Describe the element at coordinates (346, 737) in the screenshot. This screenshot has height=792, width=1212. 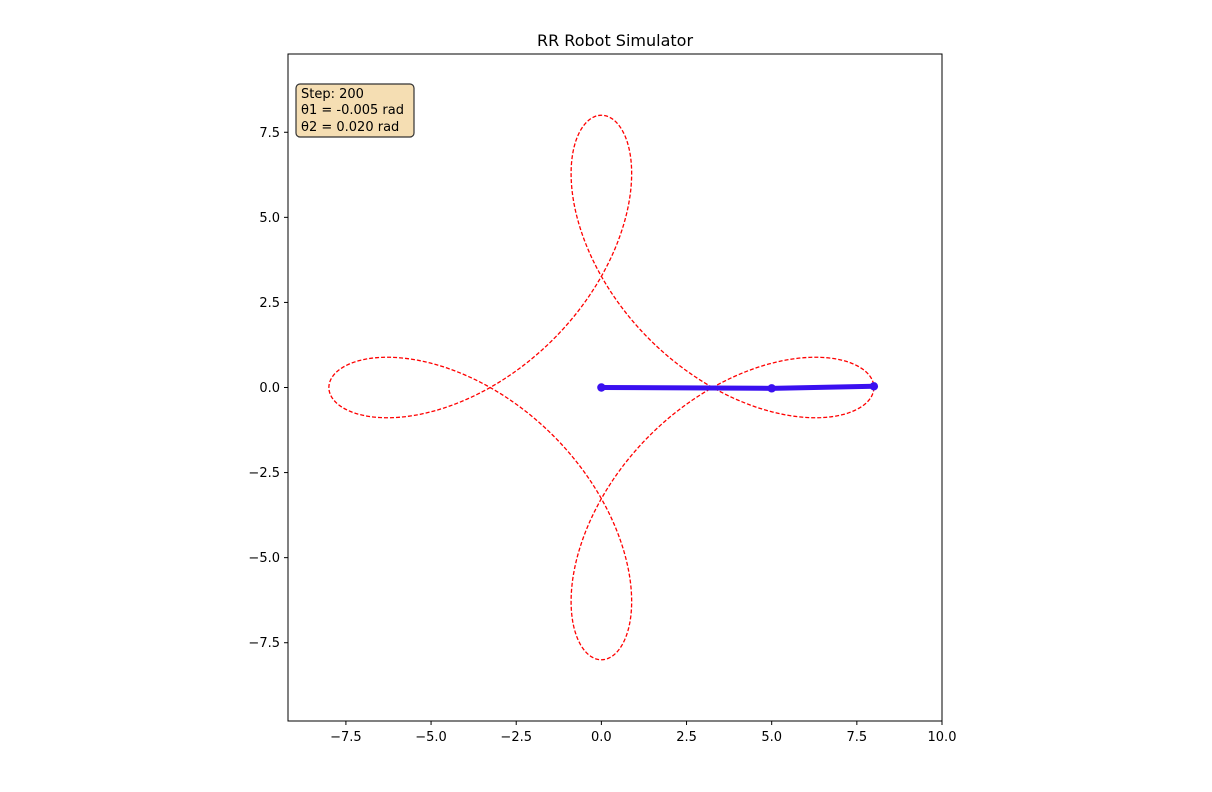
I see `x-tick-label: −7.5` at that location.